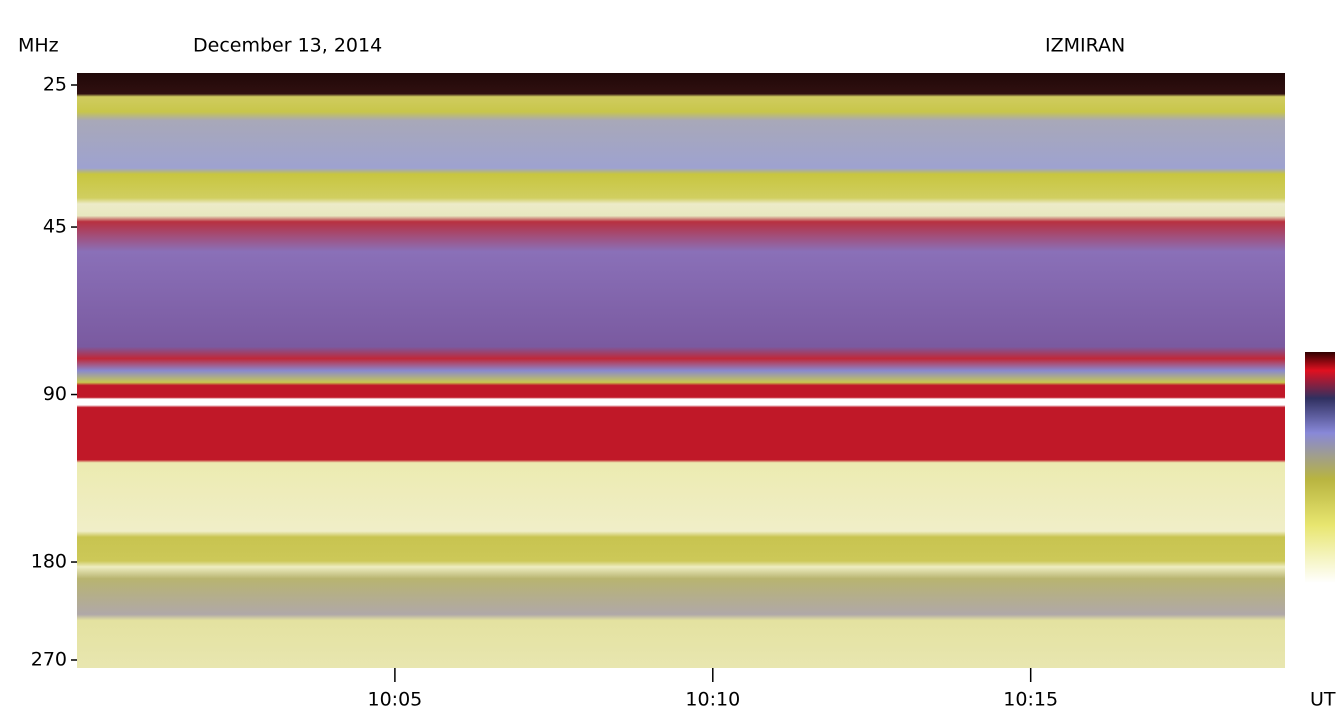 This screenshot has width=1341, height=727. Describe the element at coordinates (1320, 467) in the screenshot. I see `color-bar` at that location.